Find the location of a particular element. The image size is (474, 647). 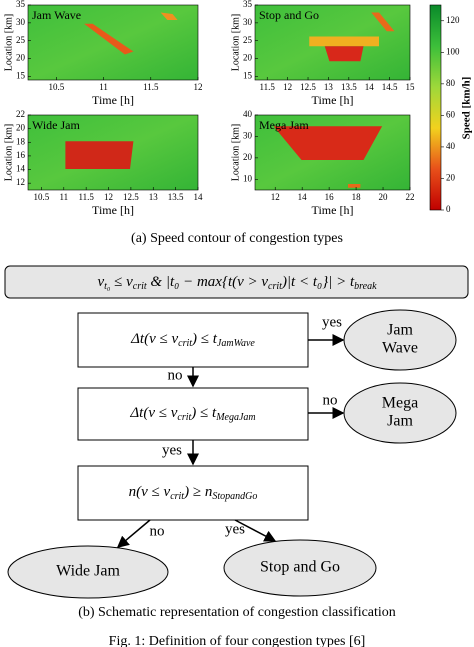

colorbar-tick-label: 80 is located at coordinates (451, 83).